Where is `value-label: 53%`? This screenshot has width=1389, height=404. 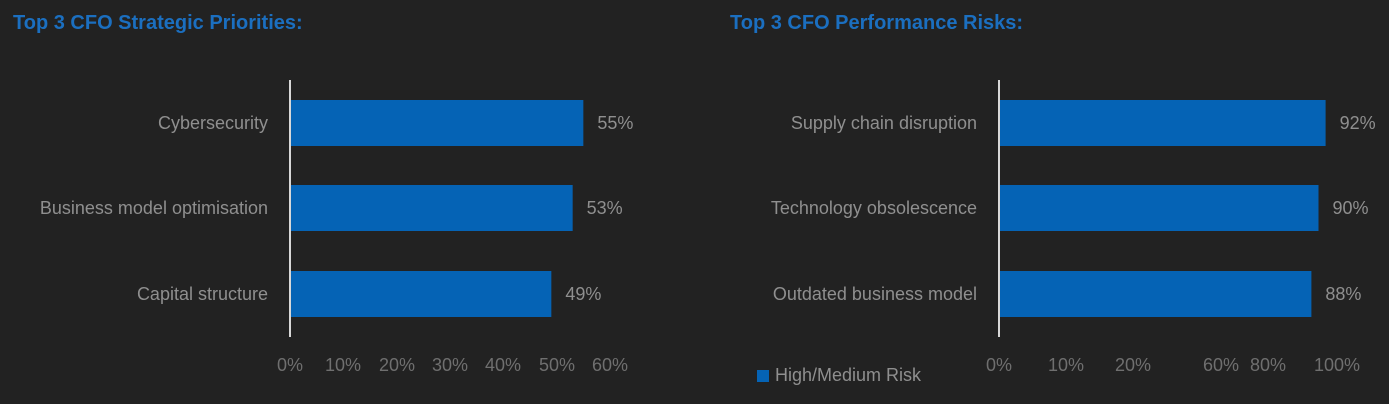
value-label: 53% is located at coordinates (605, 208).